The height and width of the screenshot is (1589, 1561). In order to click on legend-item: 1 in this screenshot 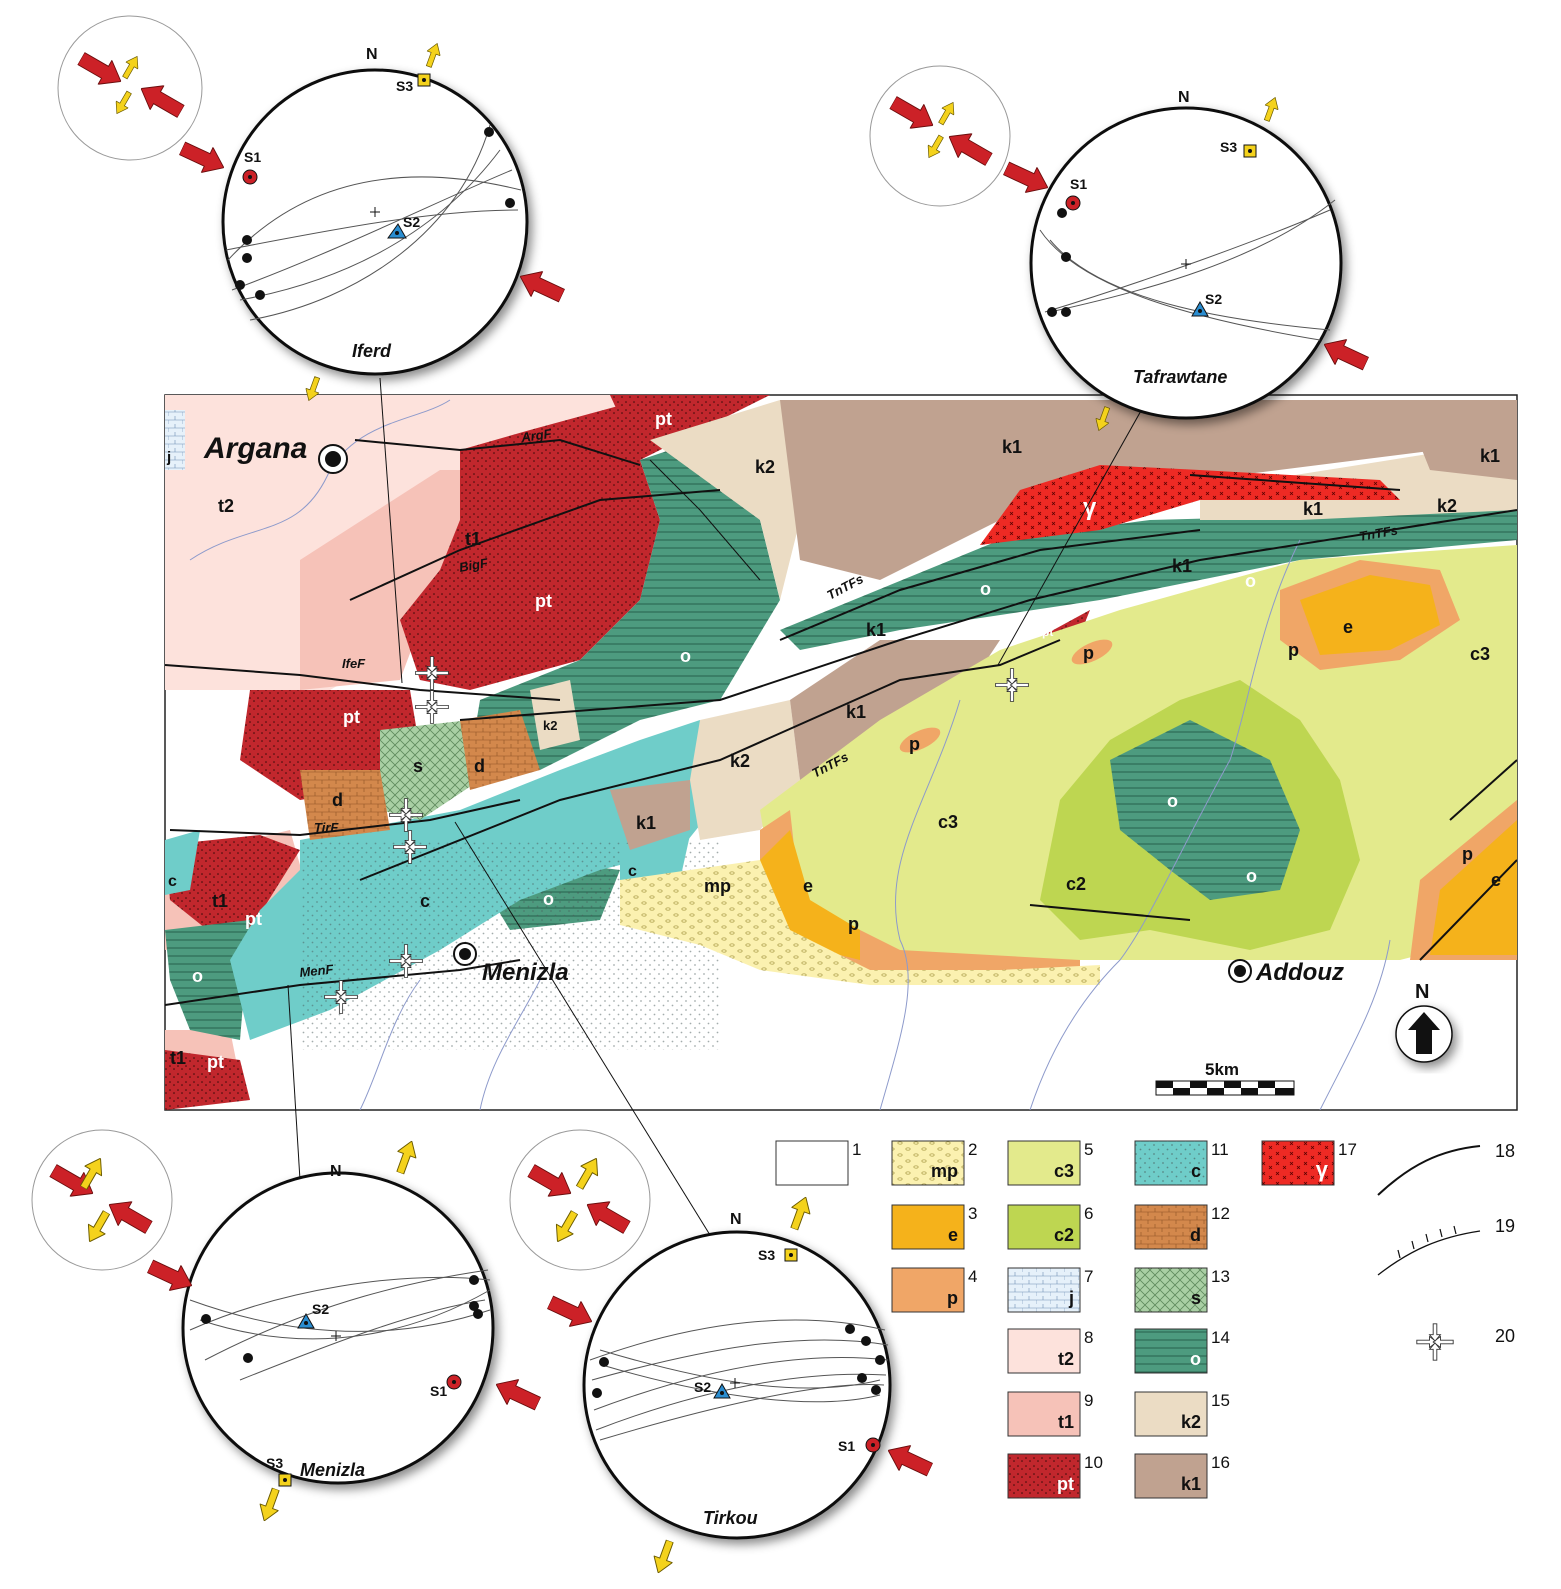, I will do `click(818, 1163)`.